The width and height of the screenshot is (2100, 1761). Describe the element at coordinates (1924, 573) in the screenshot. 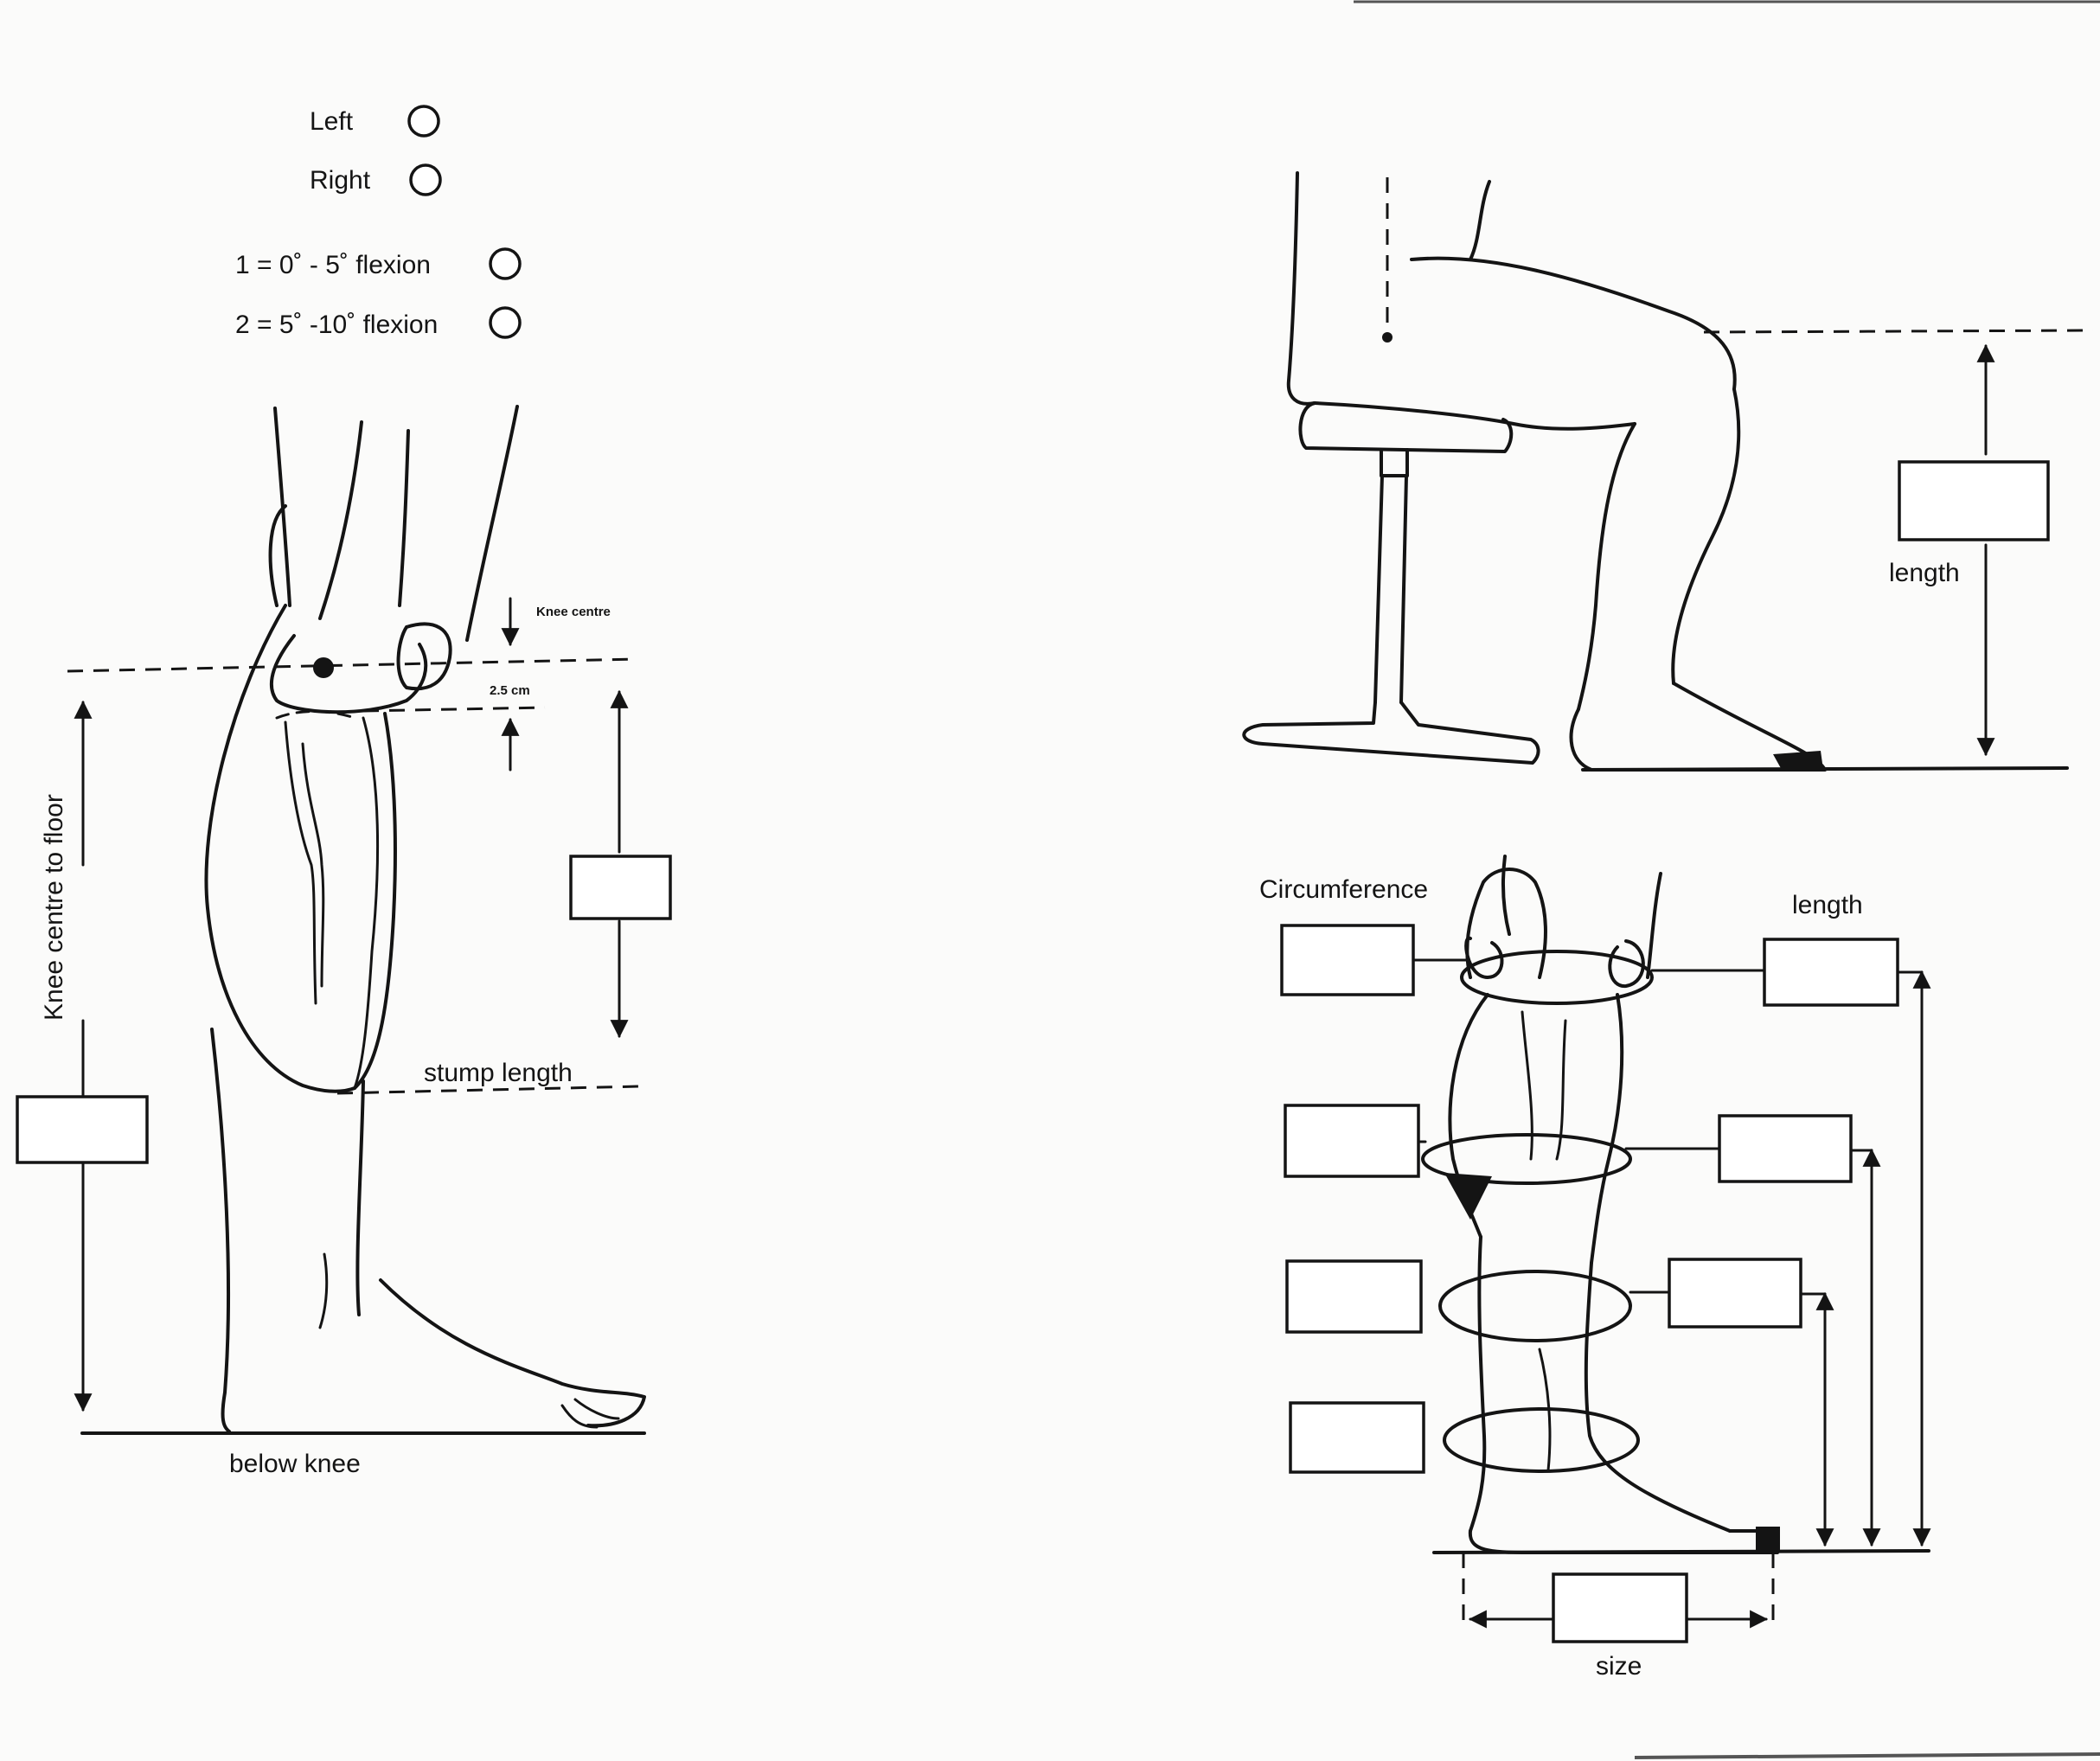

I see `seated-length-label: length` at that location.